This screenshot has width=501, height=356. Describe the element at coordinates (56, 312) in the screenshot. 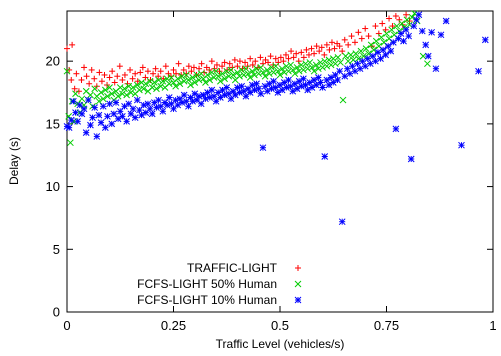

I see `y-tick-label: 0` at that location.